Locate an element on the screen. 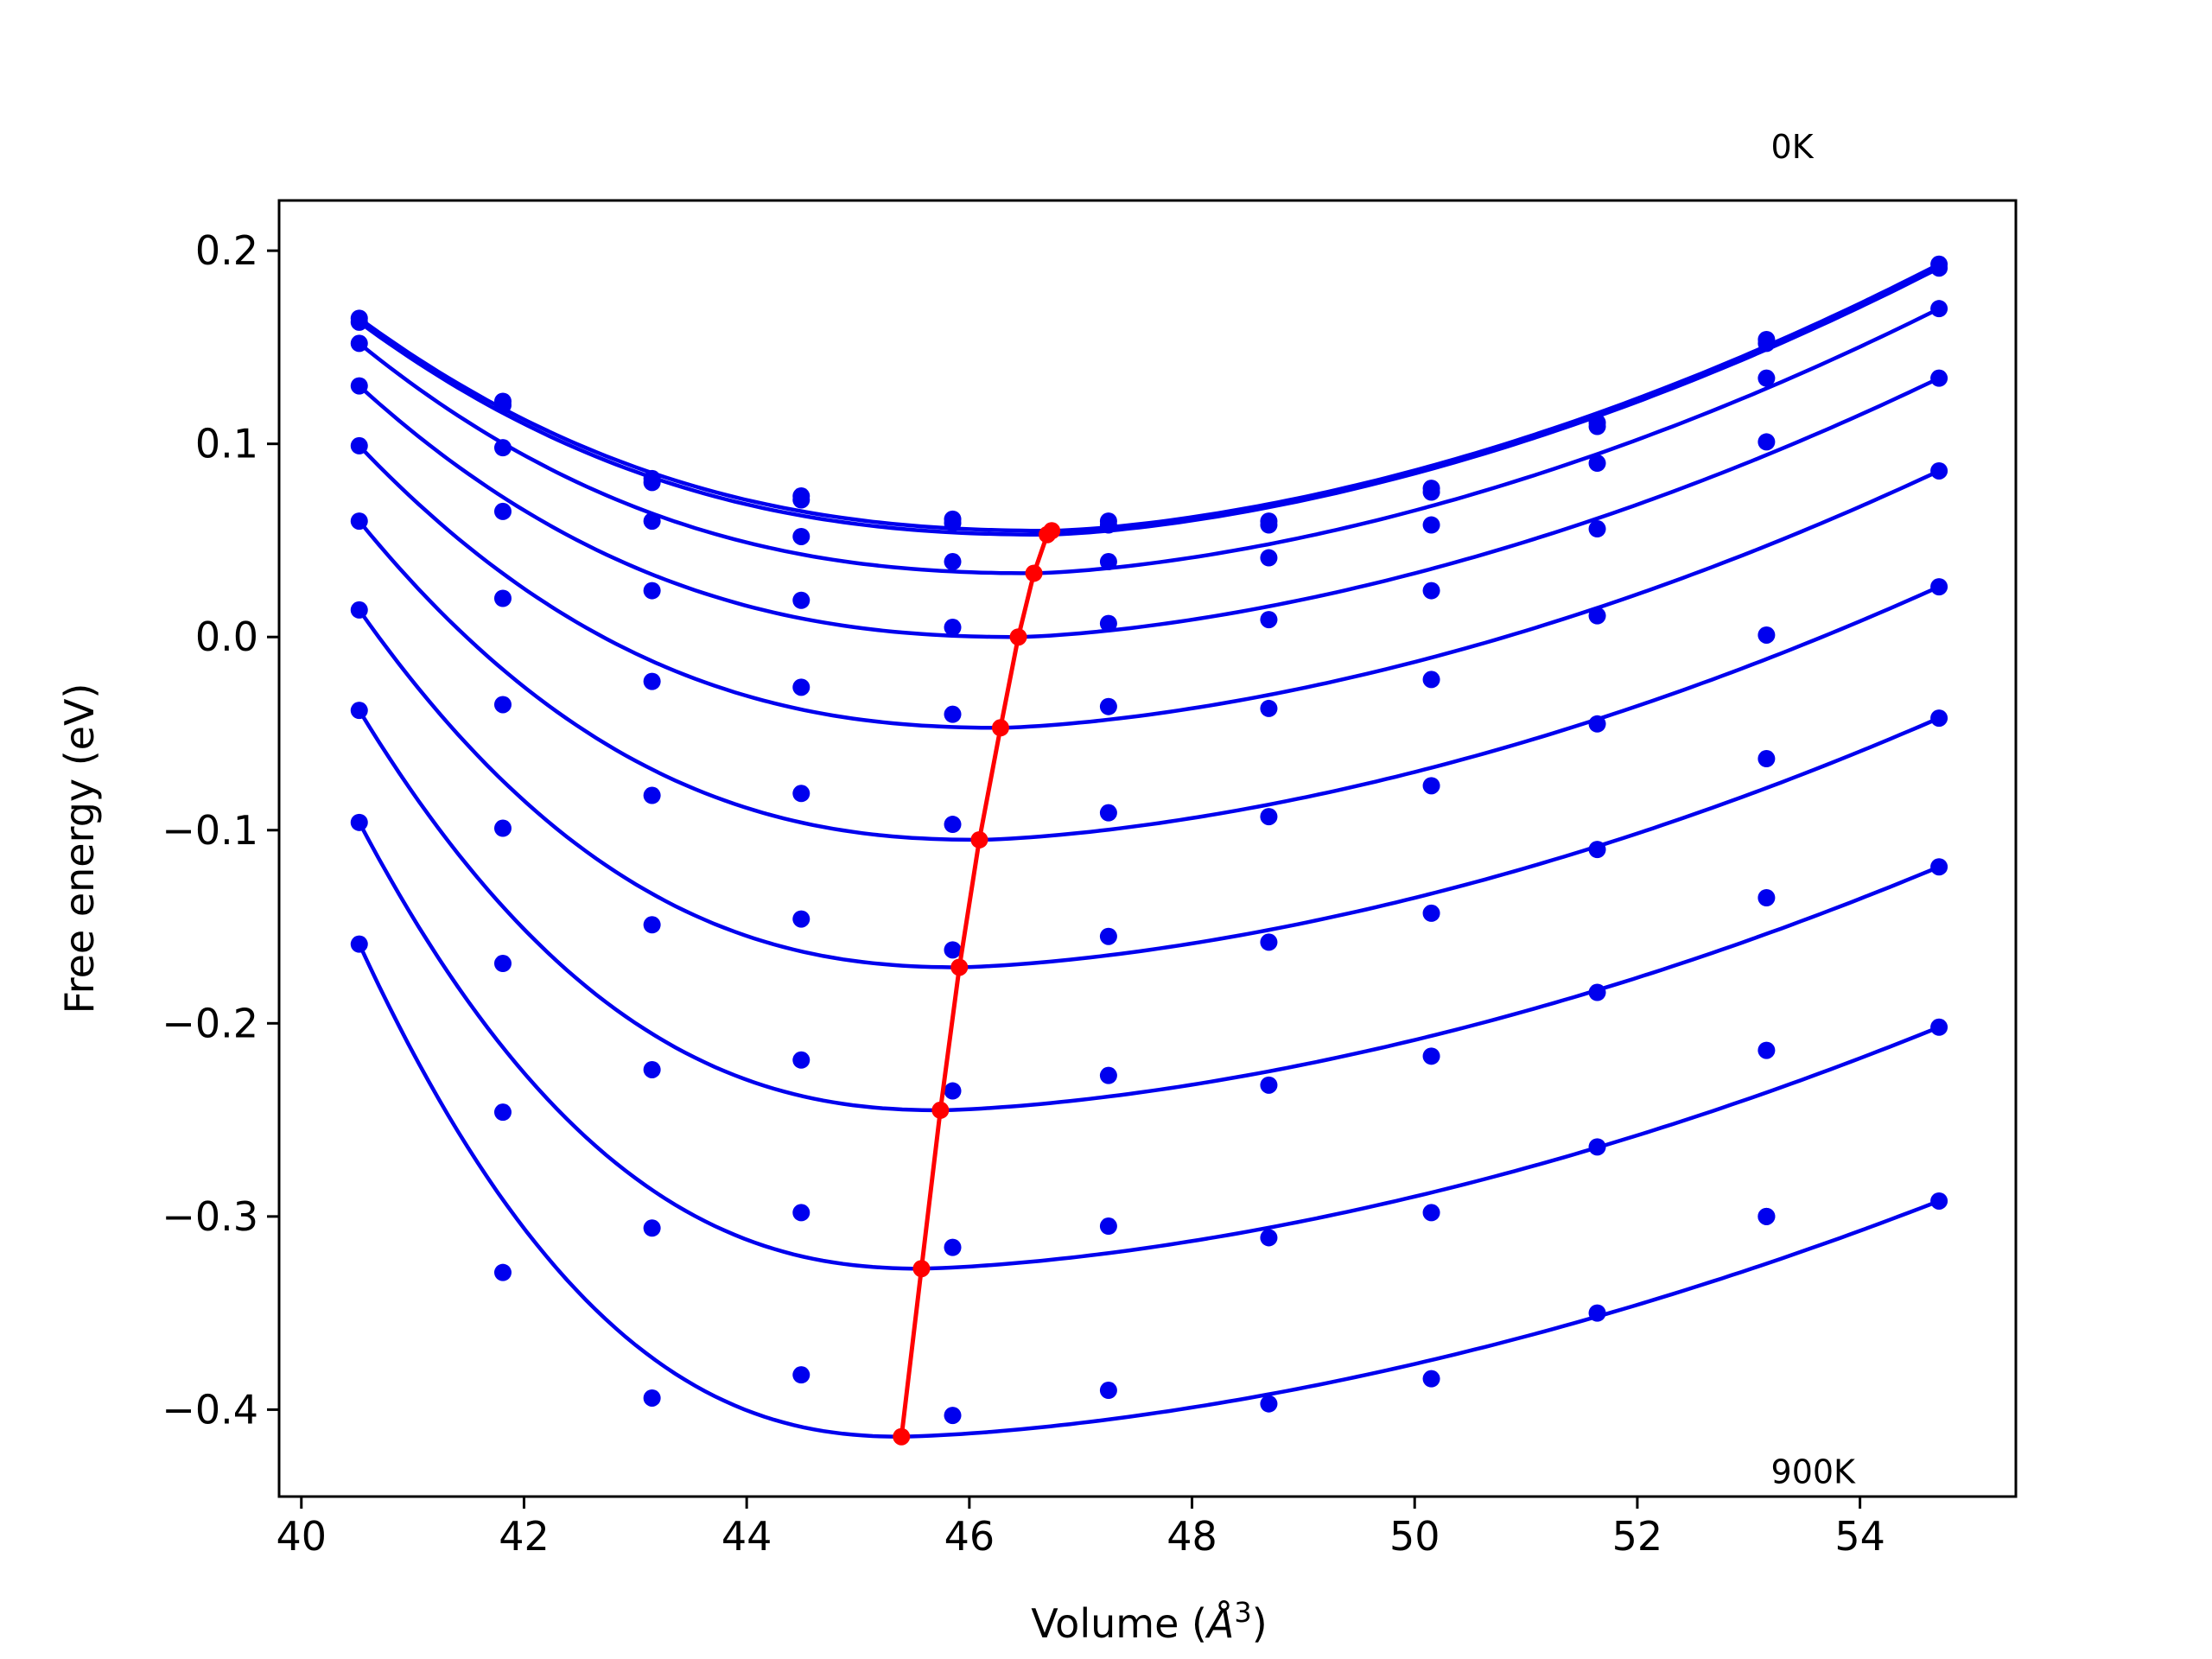 The width and height of the screenshot is (2212, 1659). y-tick-label: −0.2 is located at coordinates (210, 1023).